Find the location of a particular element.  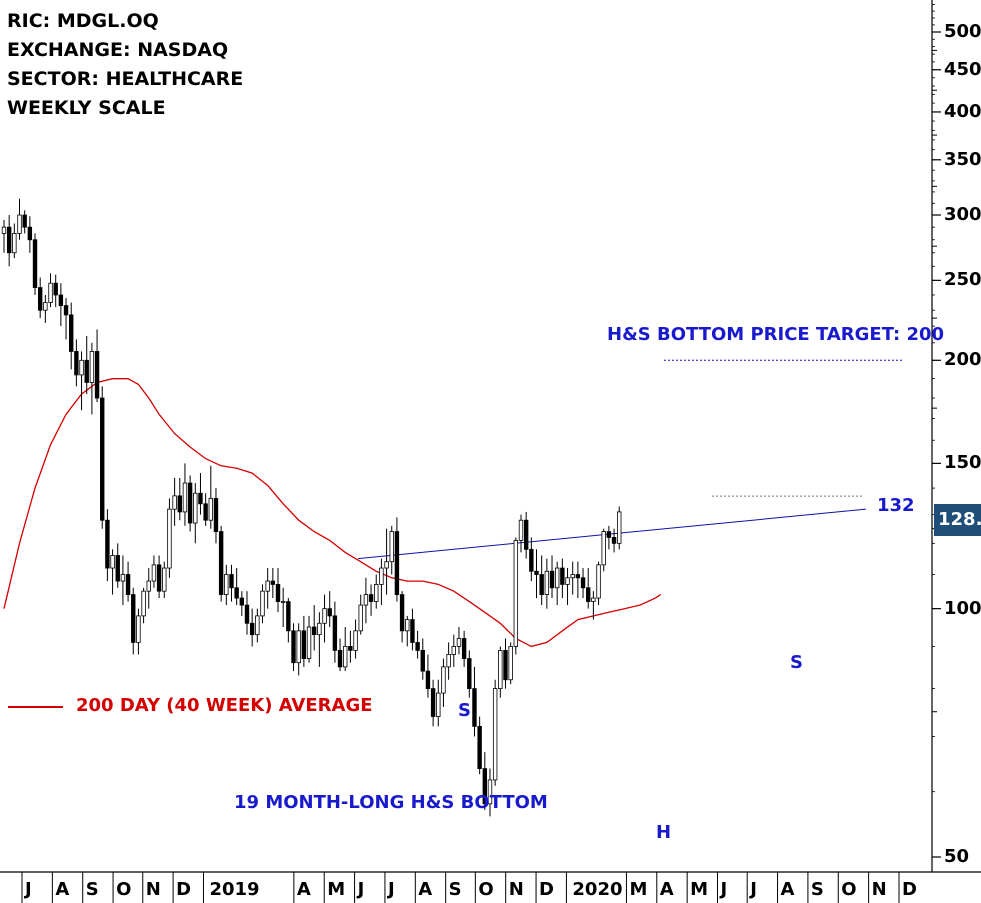

y-tick-label: 100 is located at coordinates (962, 608).